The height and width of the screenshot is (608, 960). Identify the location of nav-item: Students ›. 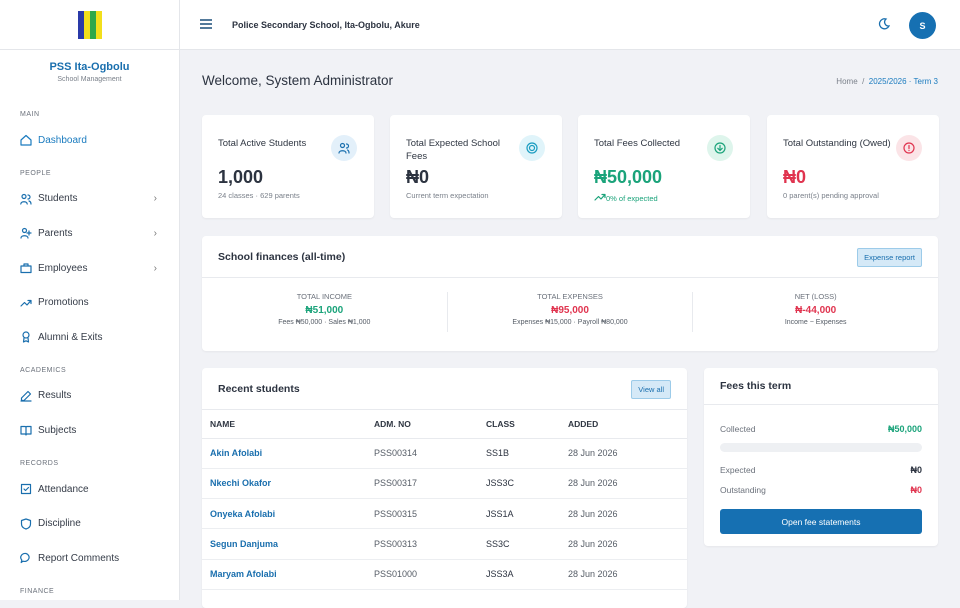
(89, 199).